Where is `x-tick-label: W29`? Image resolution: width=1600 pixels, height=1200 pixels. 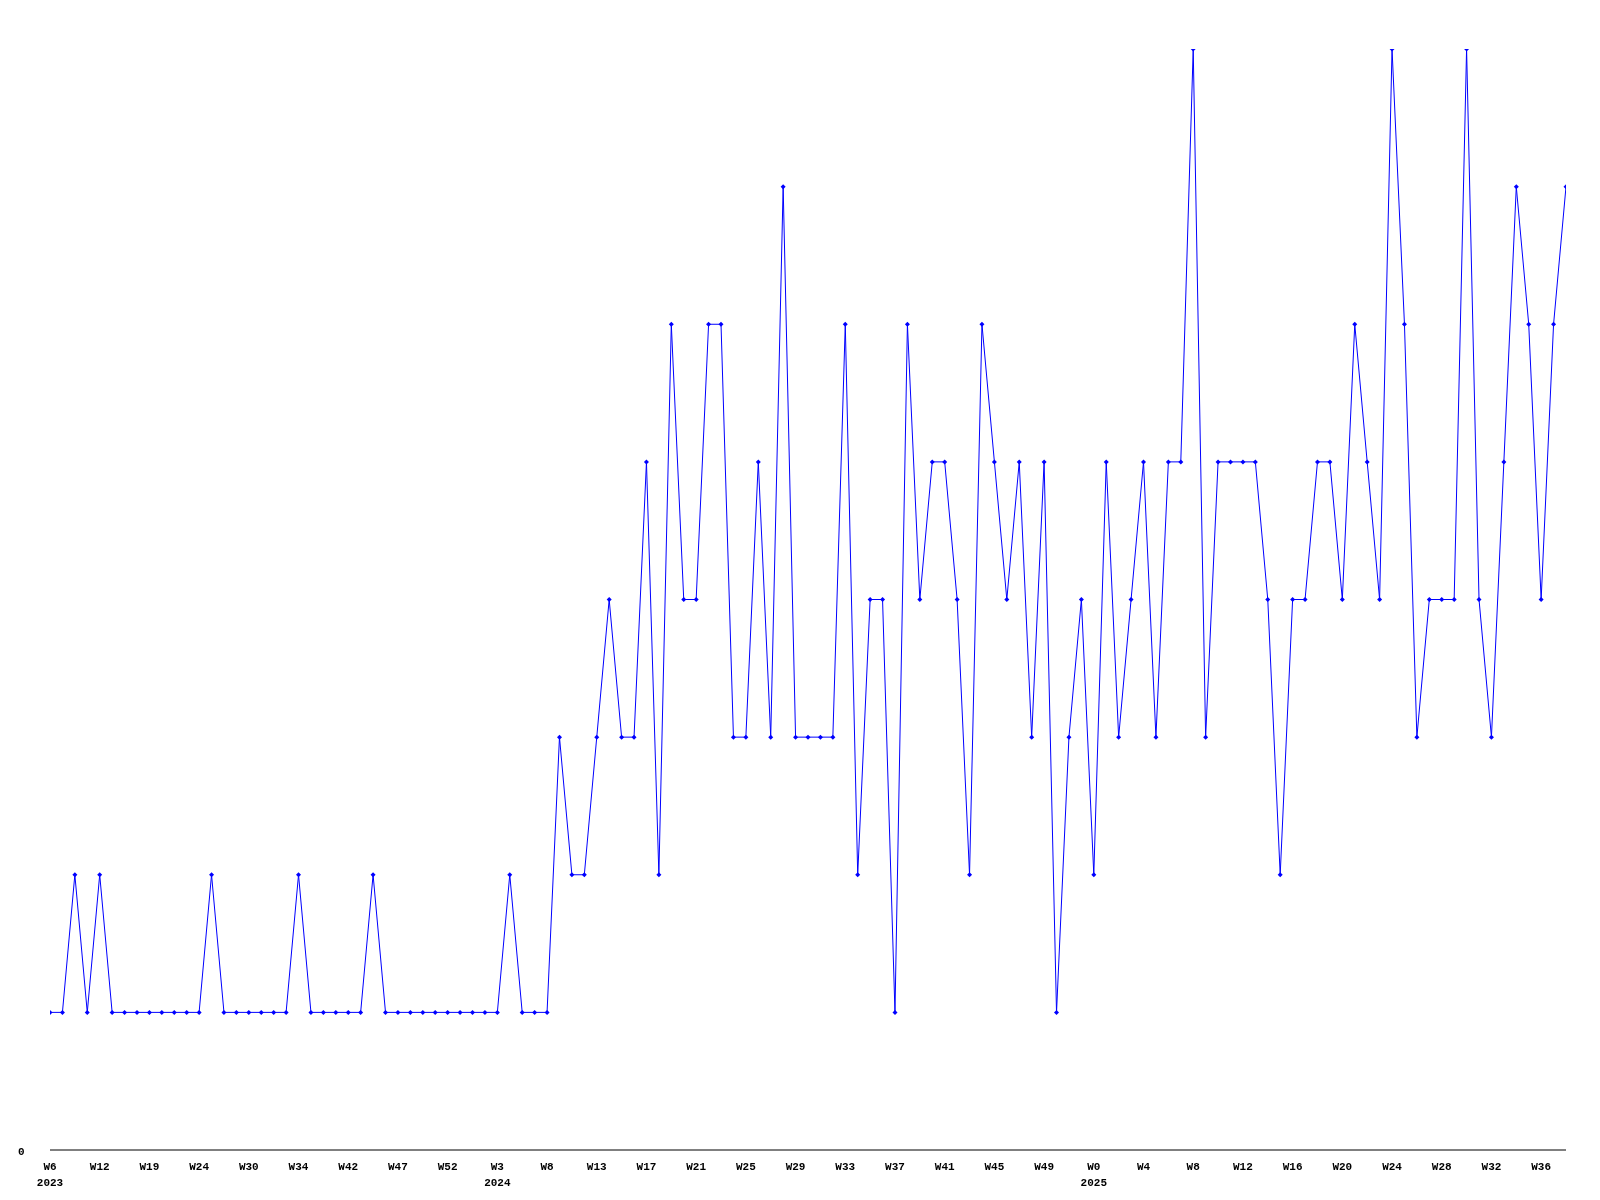
x-tick-label: W29 is located at coordinates (795, 1167).